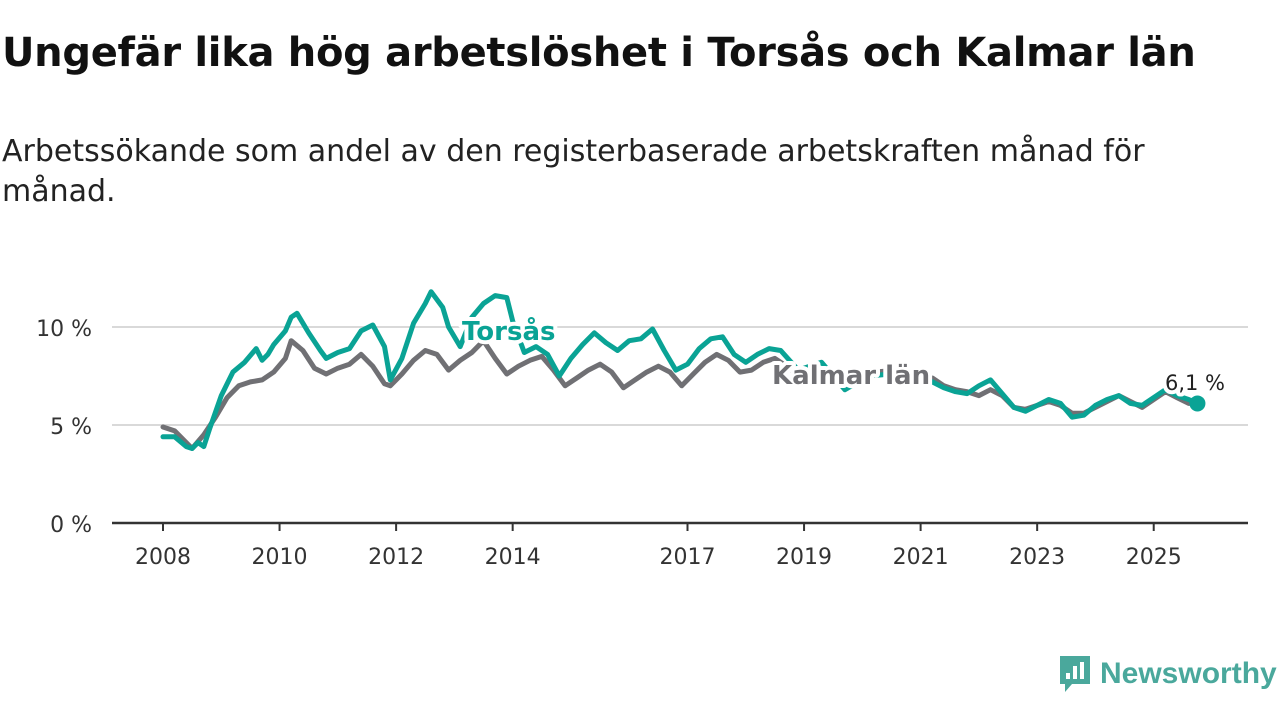  I want to click on kalmar-lan-line, so click(680, 394).